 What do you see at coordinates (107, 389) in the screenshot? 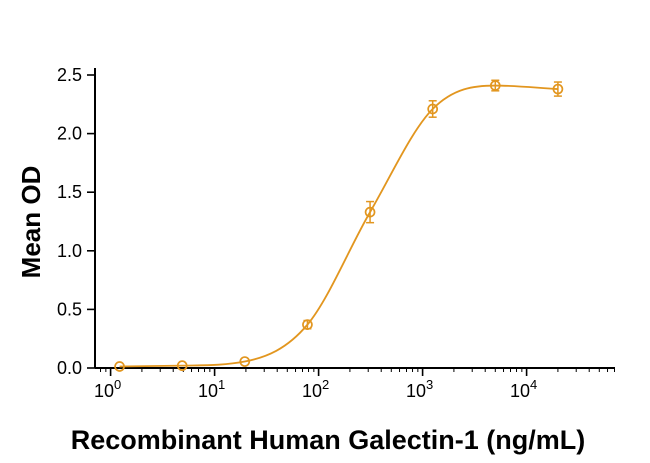
I see `x-tick-label: 10⁰` at bounding box center [107, 389].